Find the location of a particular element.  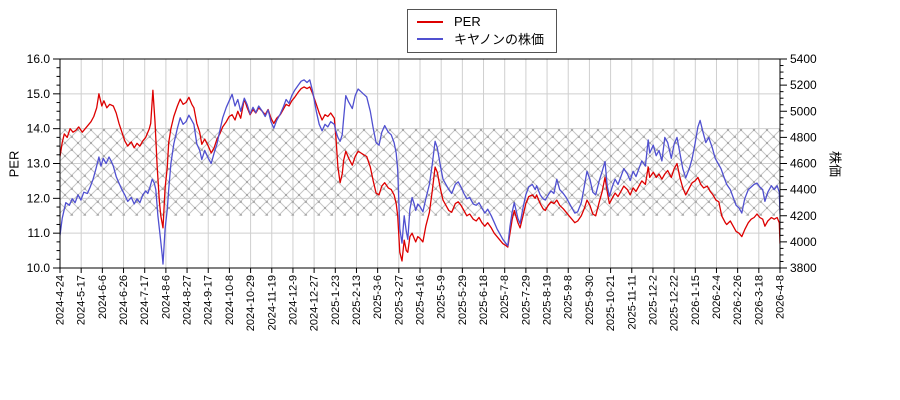

left-tick-label: 13.0 is located at coordinates (39, 164).